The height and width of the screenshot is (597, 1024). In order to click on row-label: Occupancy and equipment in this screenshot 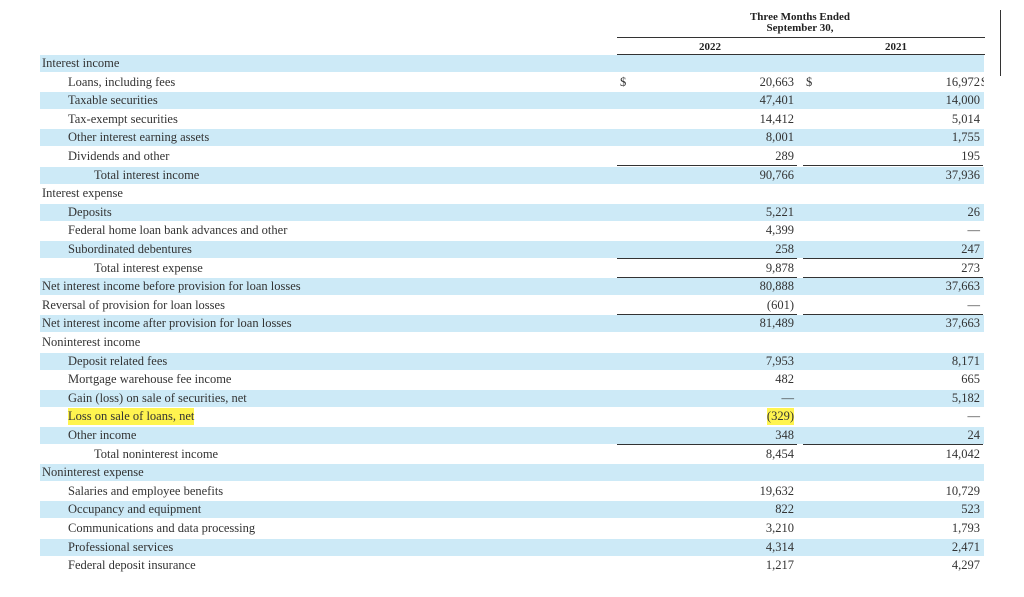, I will do `click(135, 509)`.